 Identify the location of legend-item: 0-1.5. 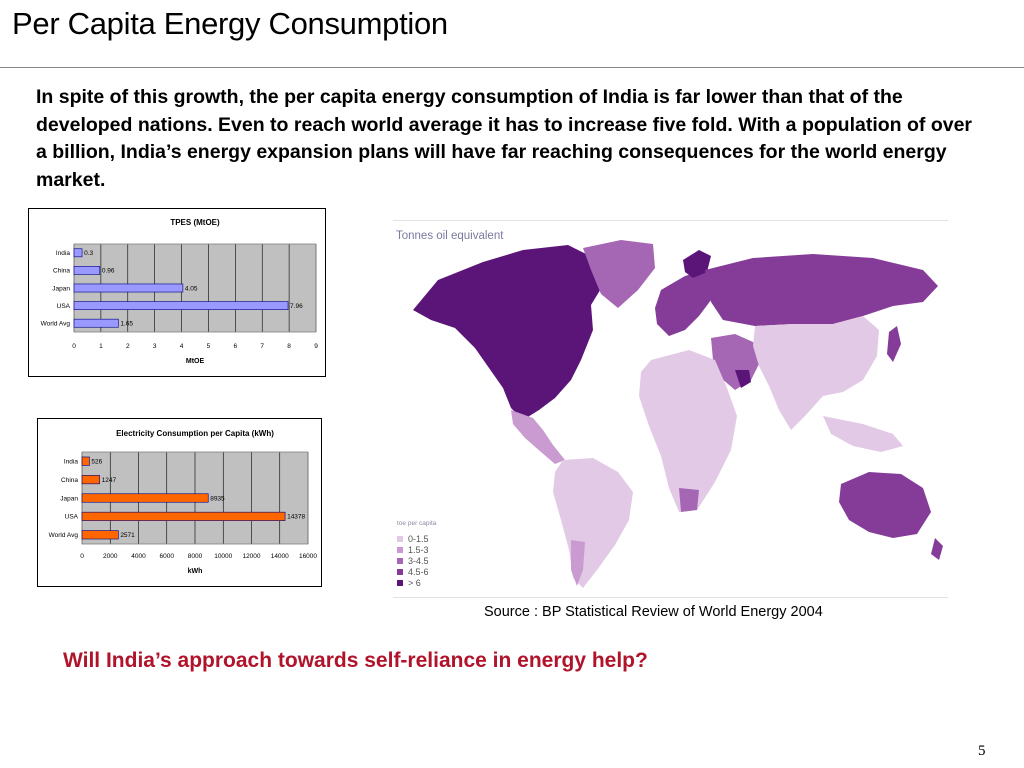
(416, 538).